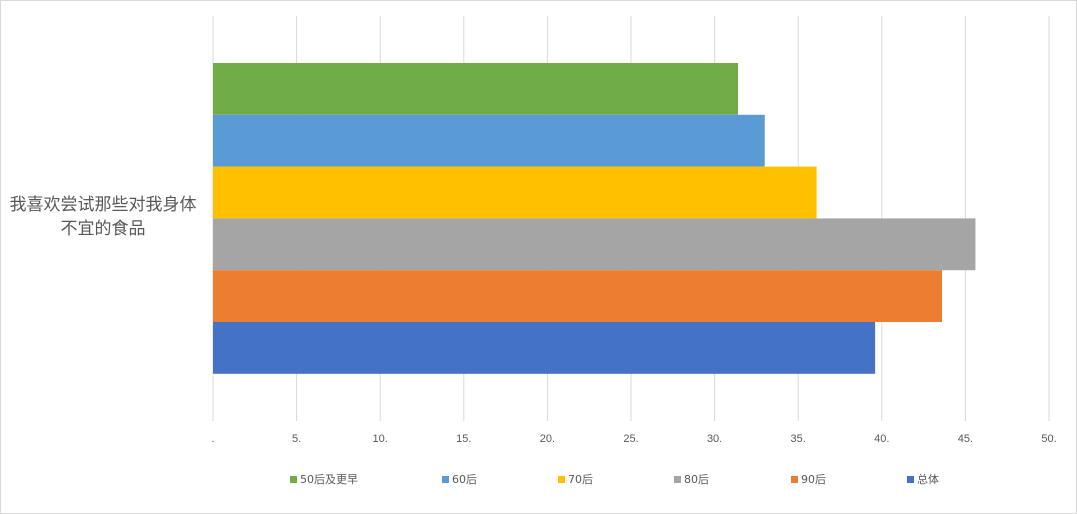  What do you see at coordinates (296, 439) in the screenshot?
I see `x-tick-label: 5.` at bounding box center [296, 439].